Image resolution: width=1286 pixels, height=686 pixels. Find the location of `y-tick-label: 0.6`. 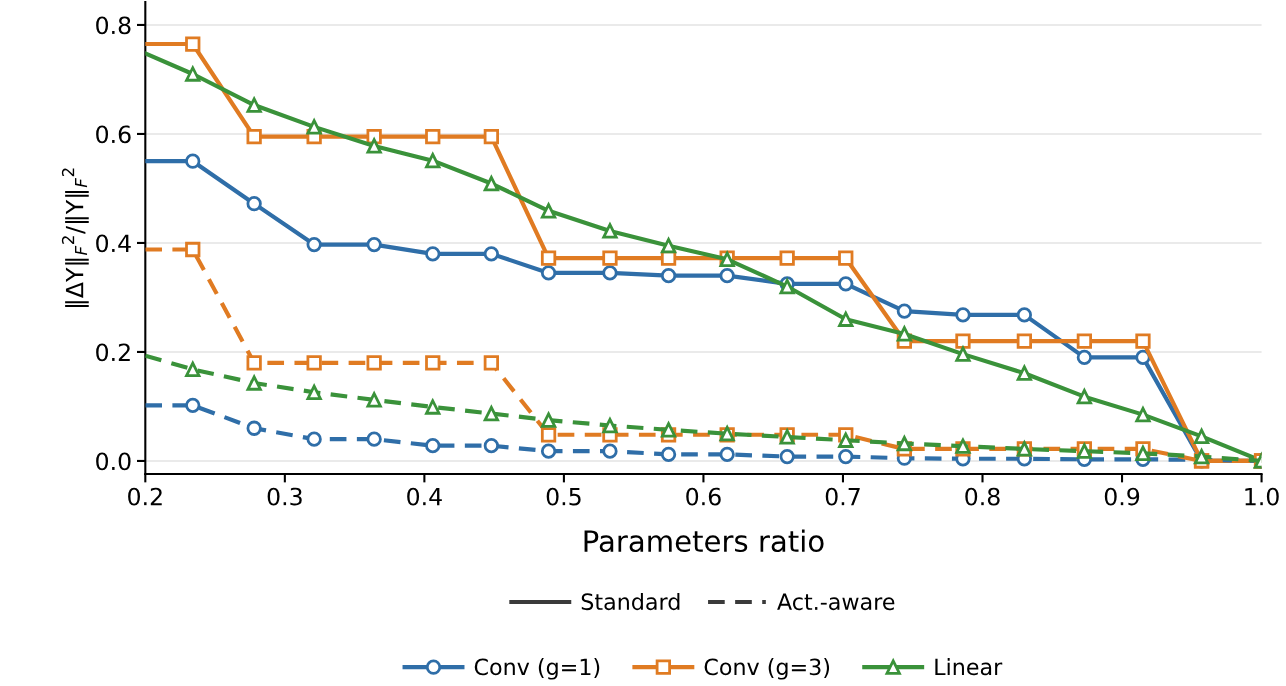

y-tick-label: 0.6 is located at coordinates (113, 134).